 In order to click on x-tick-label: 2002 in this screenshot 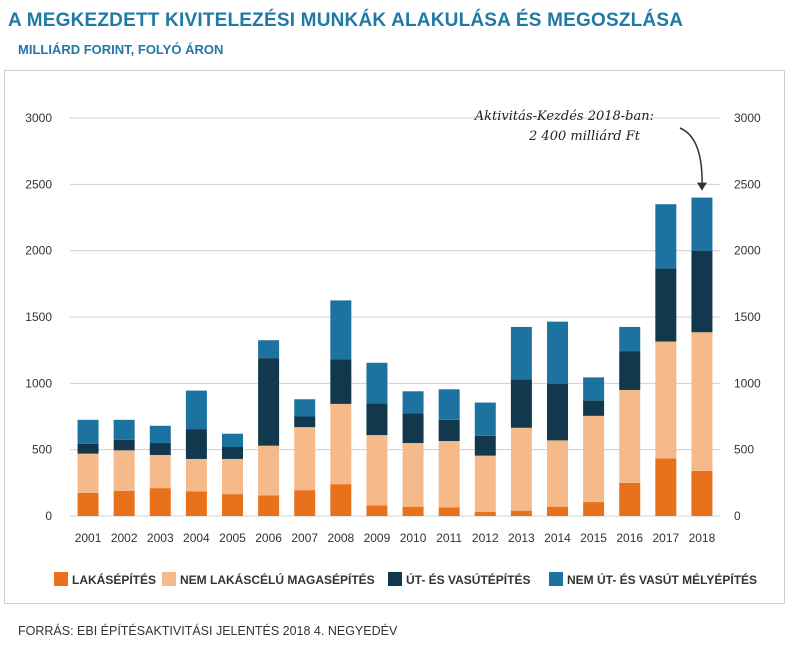, I will do `click(124, 538)`.